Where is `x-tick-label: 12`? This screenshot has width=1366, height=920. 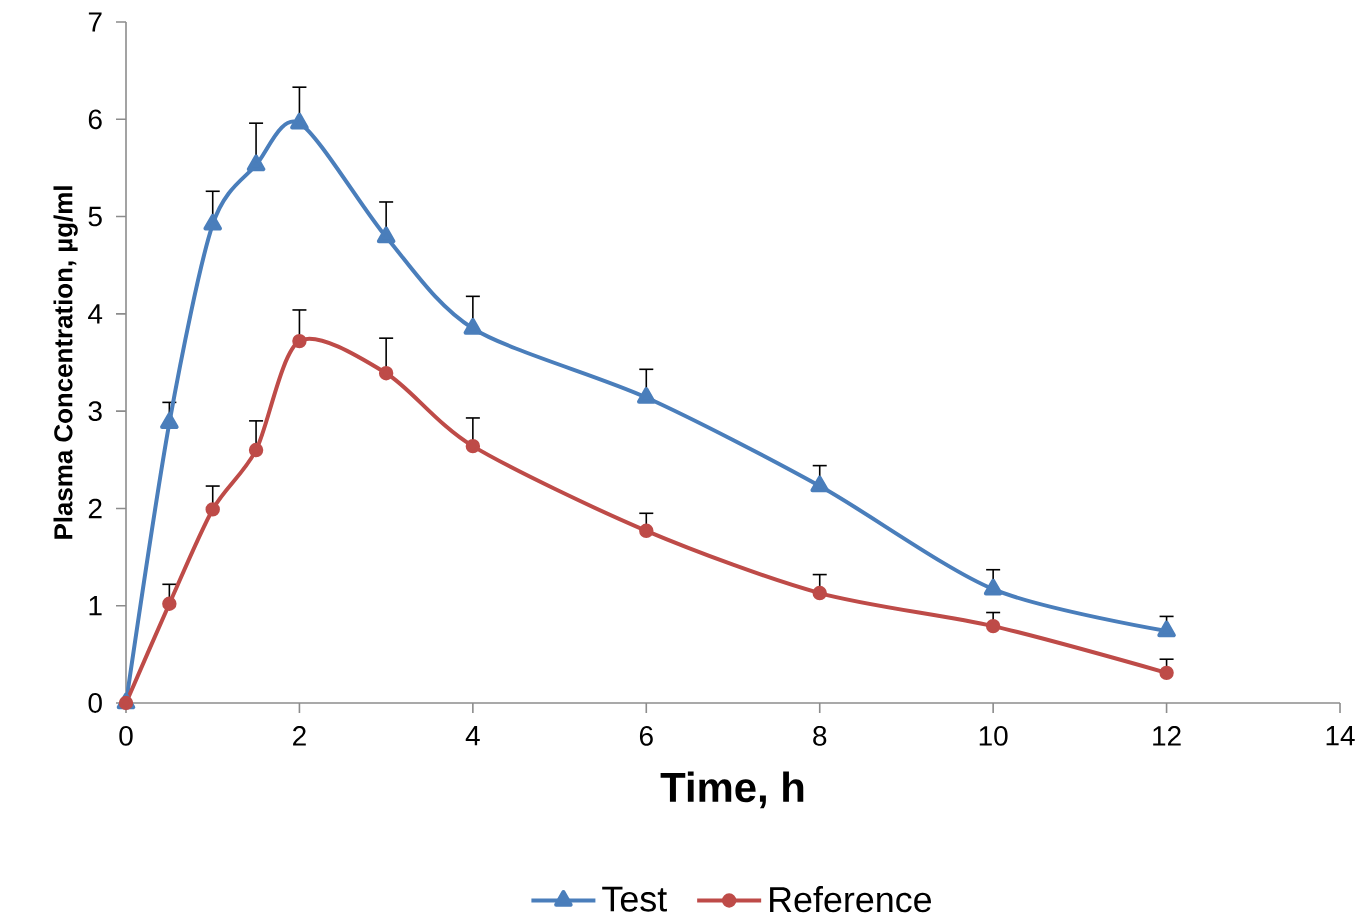 x-tick-label: 12 is located at coordinates (1167, 736).